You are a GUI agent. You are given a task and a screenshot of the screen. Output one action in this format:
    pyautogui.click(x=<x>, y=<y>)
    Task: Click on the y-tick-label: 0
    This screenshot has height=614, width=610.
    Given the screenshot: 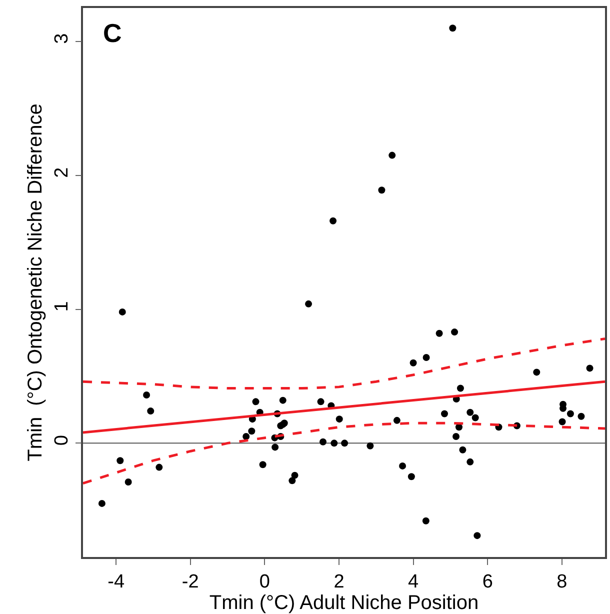 What is the action you would take?
    pyautogui.click(x=62, y=440)
    